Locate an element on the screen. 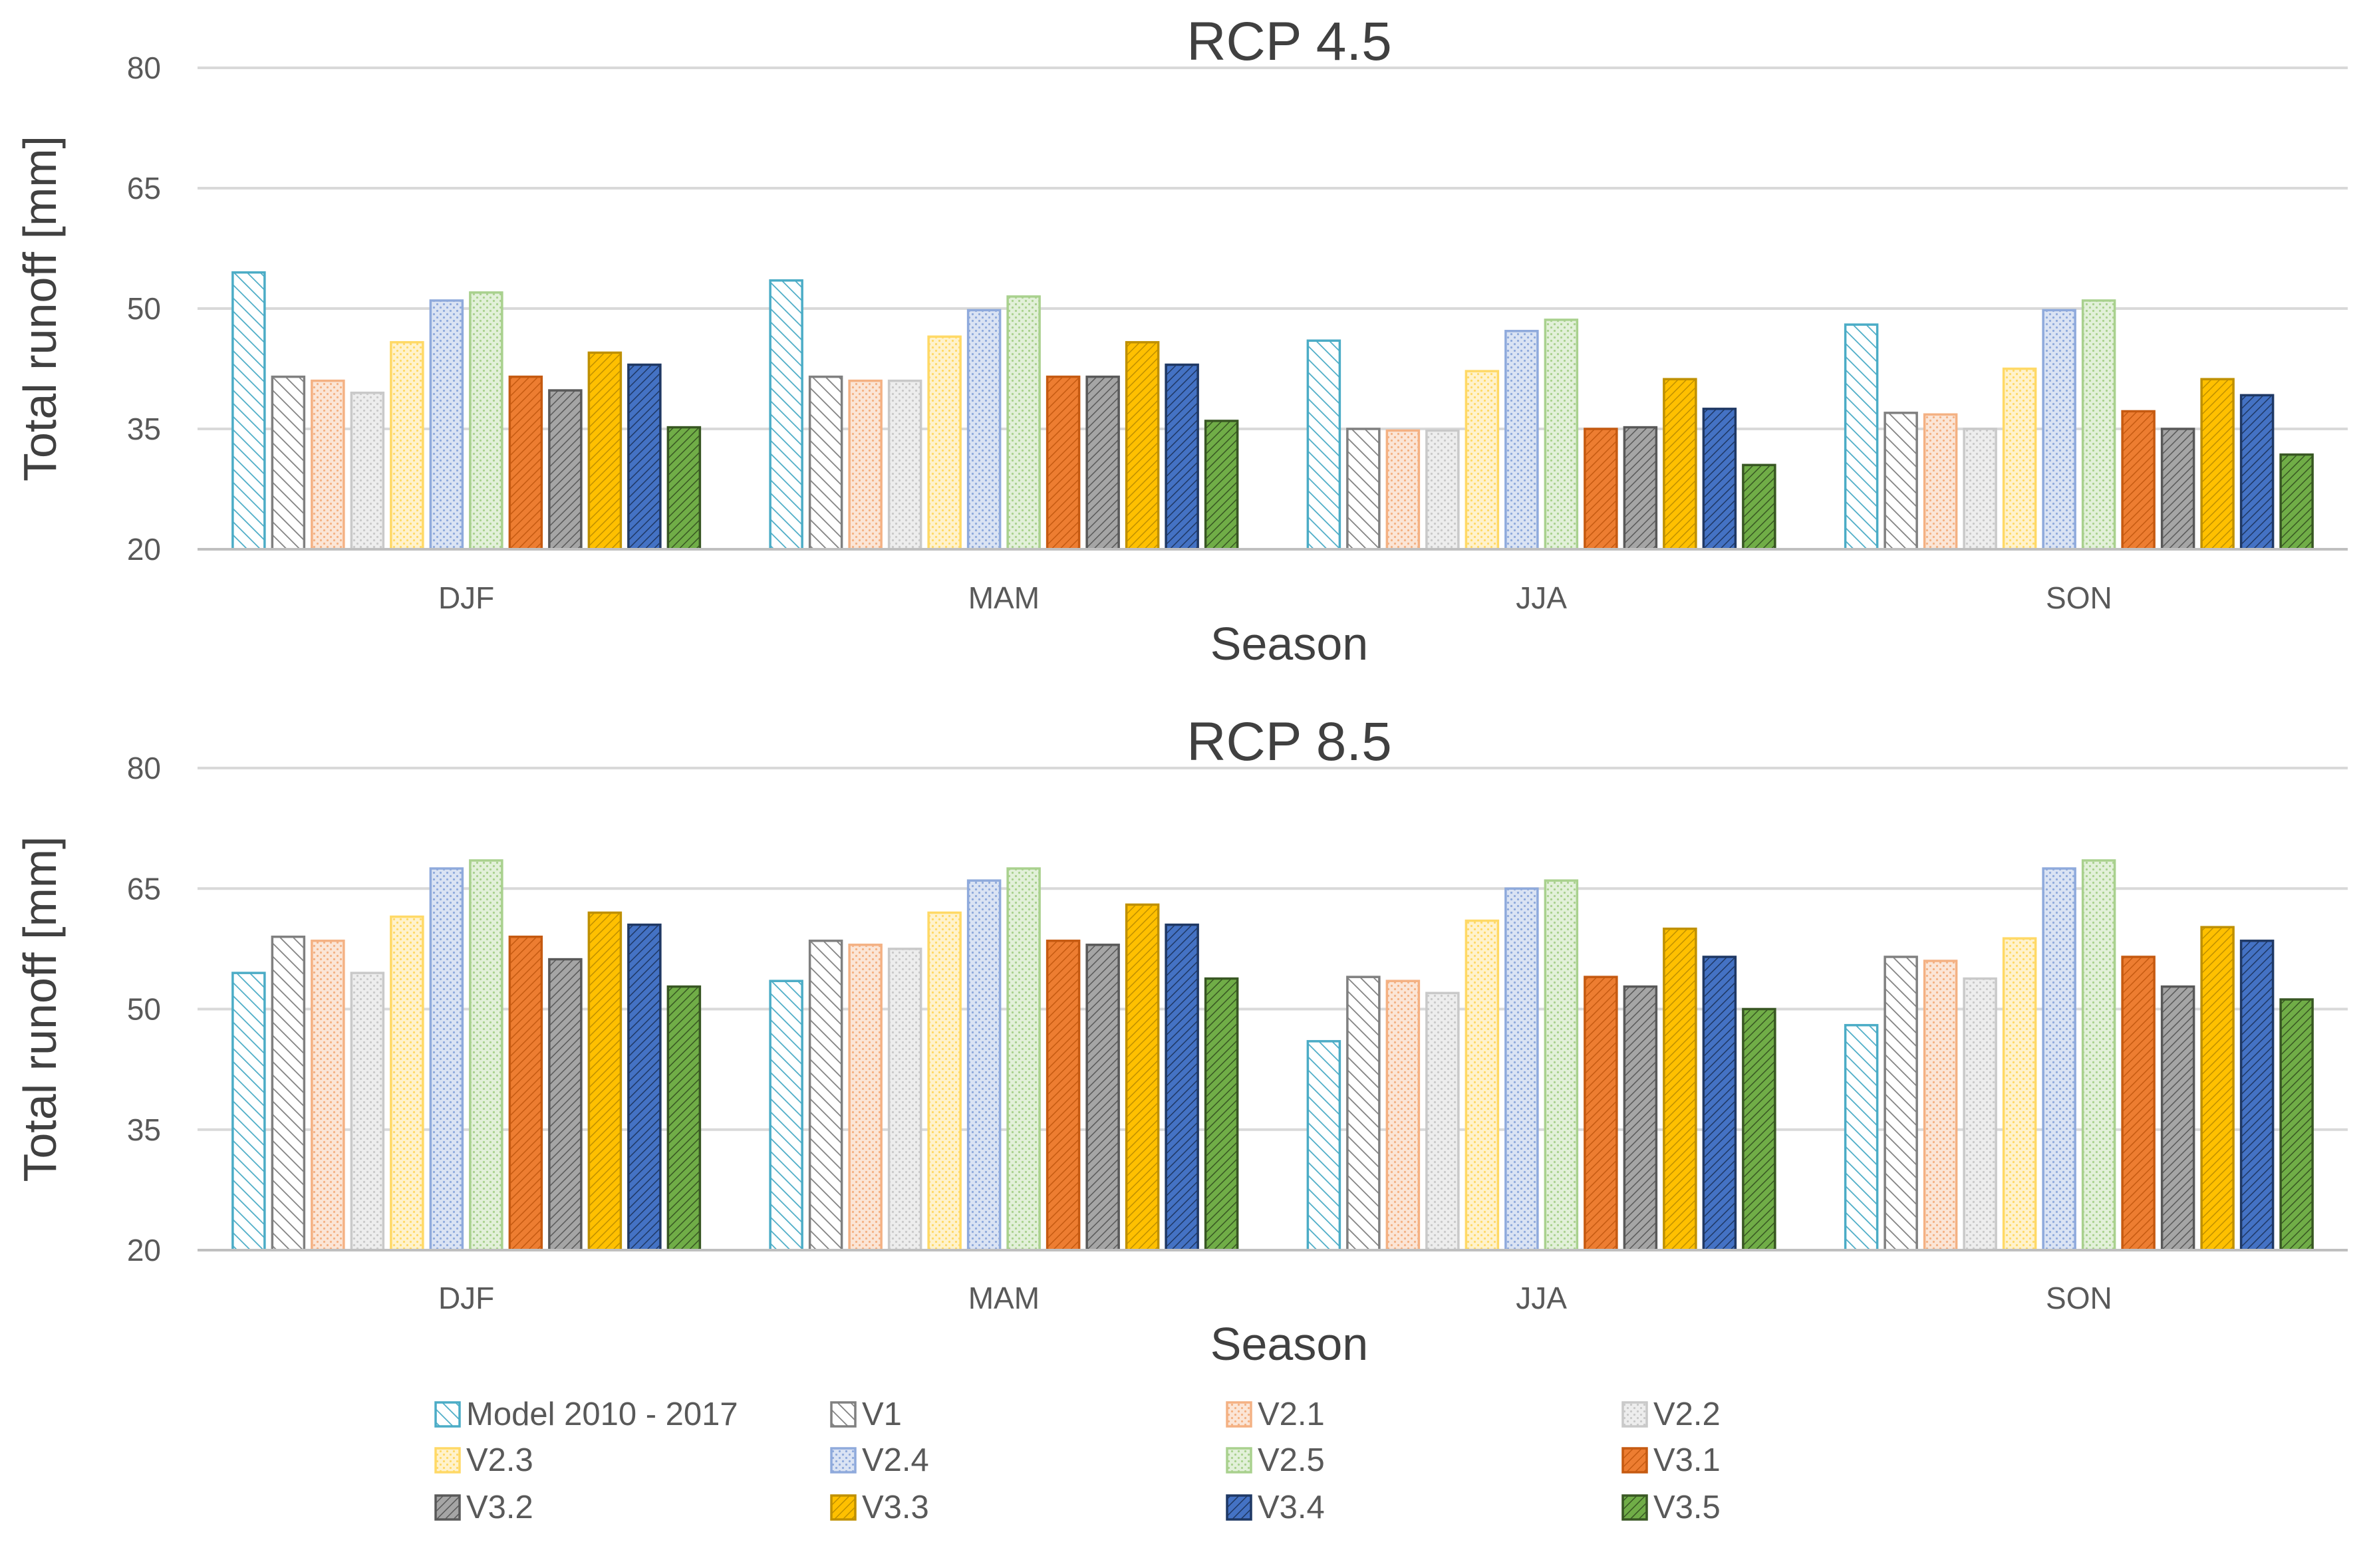  legend-item-v3-1: V3.1 is located at coordinates (1671, 1460).